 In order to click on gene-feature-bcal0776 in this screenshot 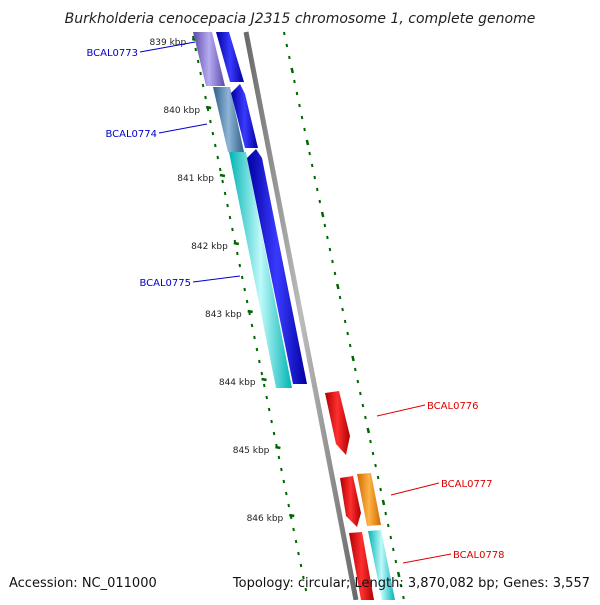, I will do `click(337, 423)`.